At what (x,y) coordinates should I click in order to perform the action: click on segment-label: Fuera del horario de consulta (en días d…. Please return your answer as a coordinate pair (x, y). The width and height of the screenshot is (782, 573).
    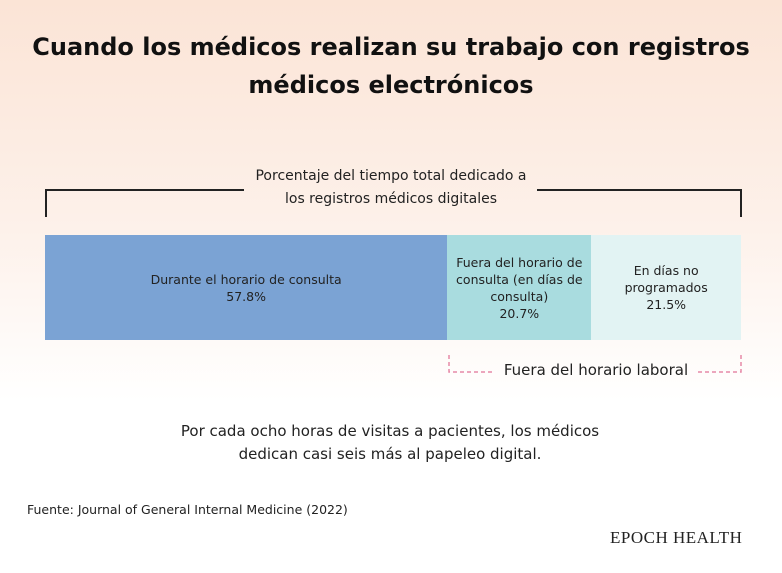
    Looking at the image, I should click on (519, 279).